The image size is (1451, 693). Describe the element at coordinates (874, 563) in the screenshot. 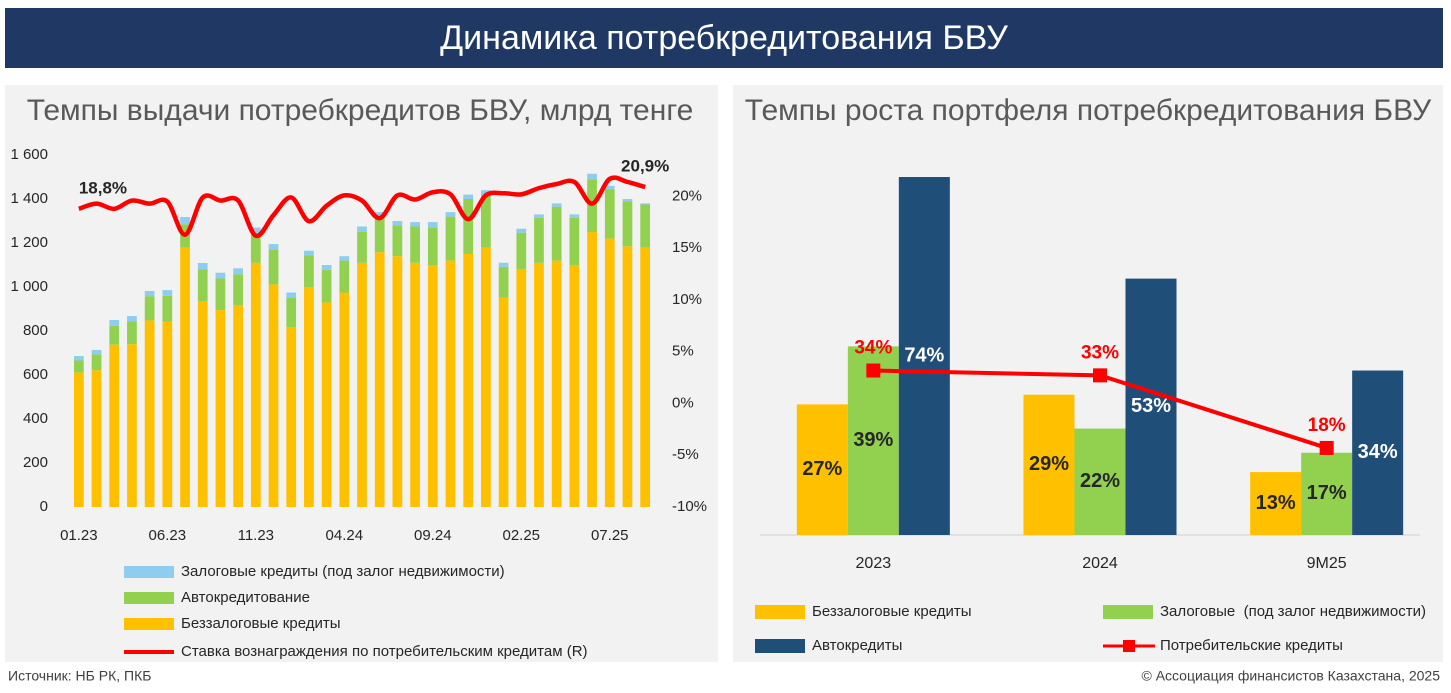

I see `x-tick-label: 2023` at that location.